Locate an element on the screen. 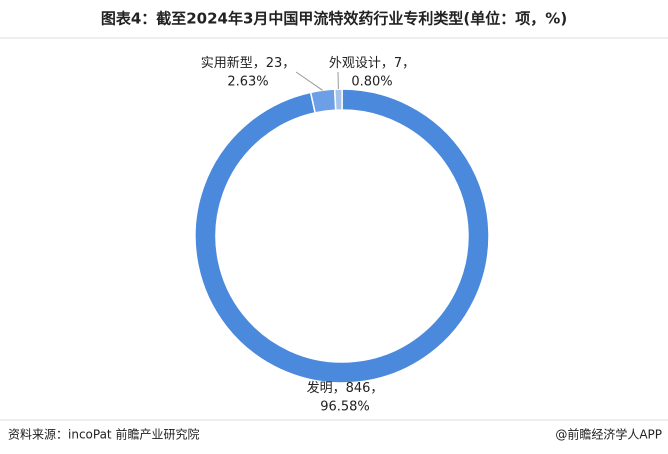 The width and height of the screenshot is (668, 454). category-label: 实用新型 is located at coordinates (227, 63).